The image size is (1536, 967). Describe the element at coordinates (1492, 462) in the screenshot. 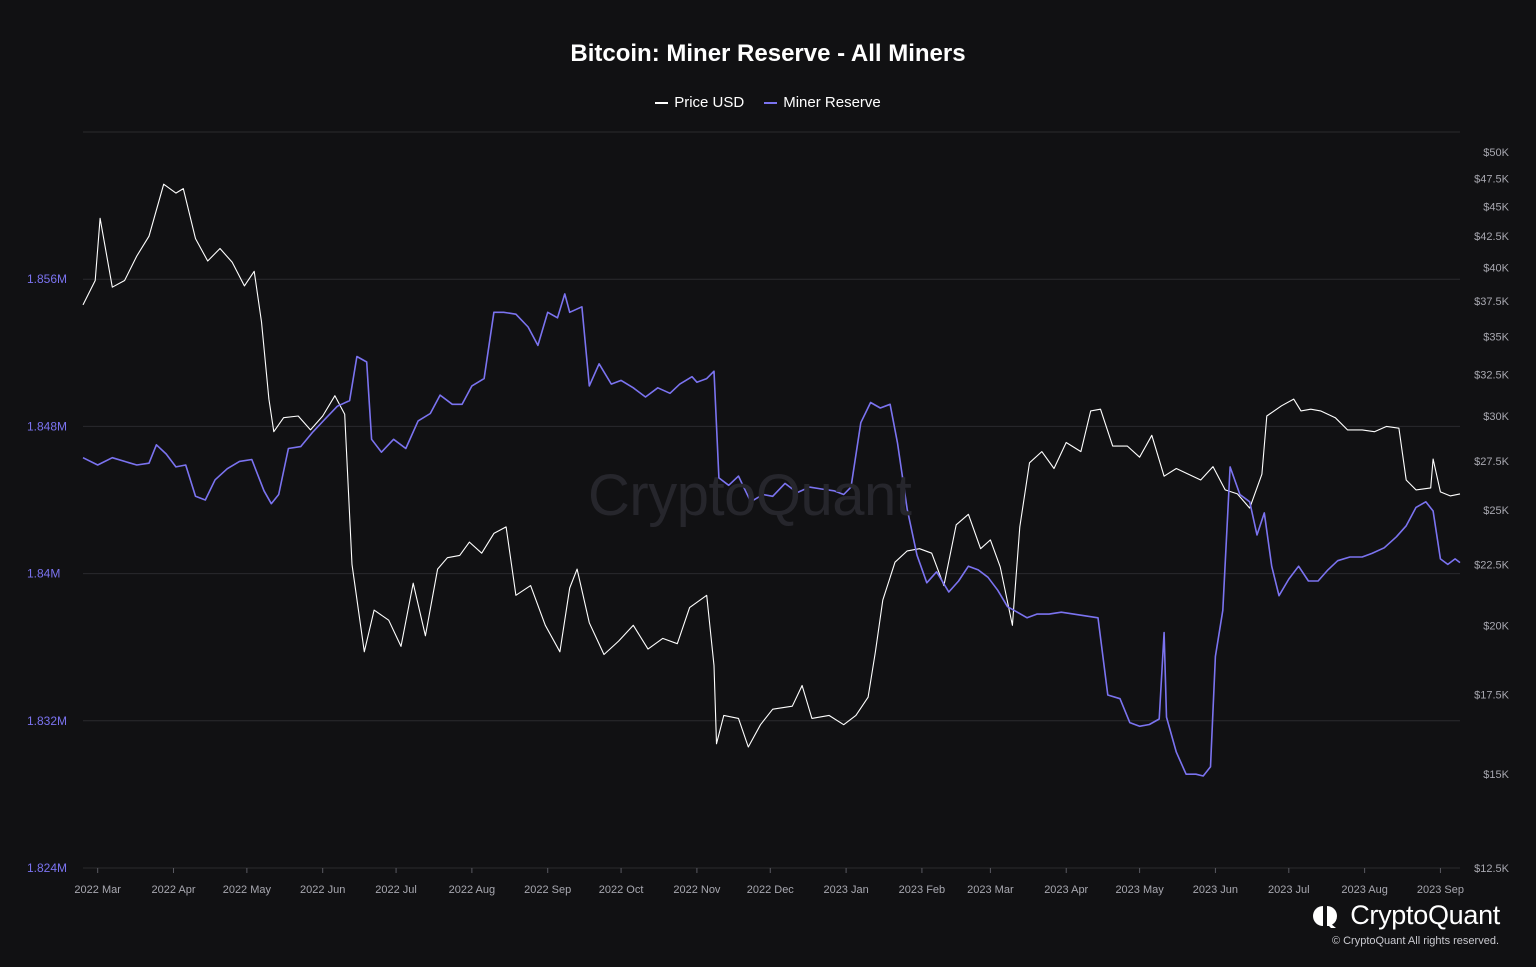

I see `y-right-tick-label: $27.5K` at that location.